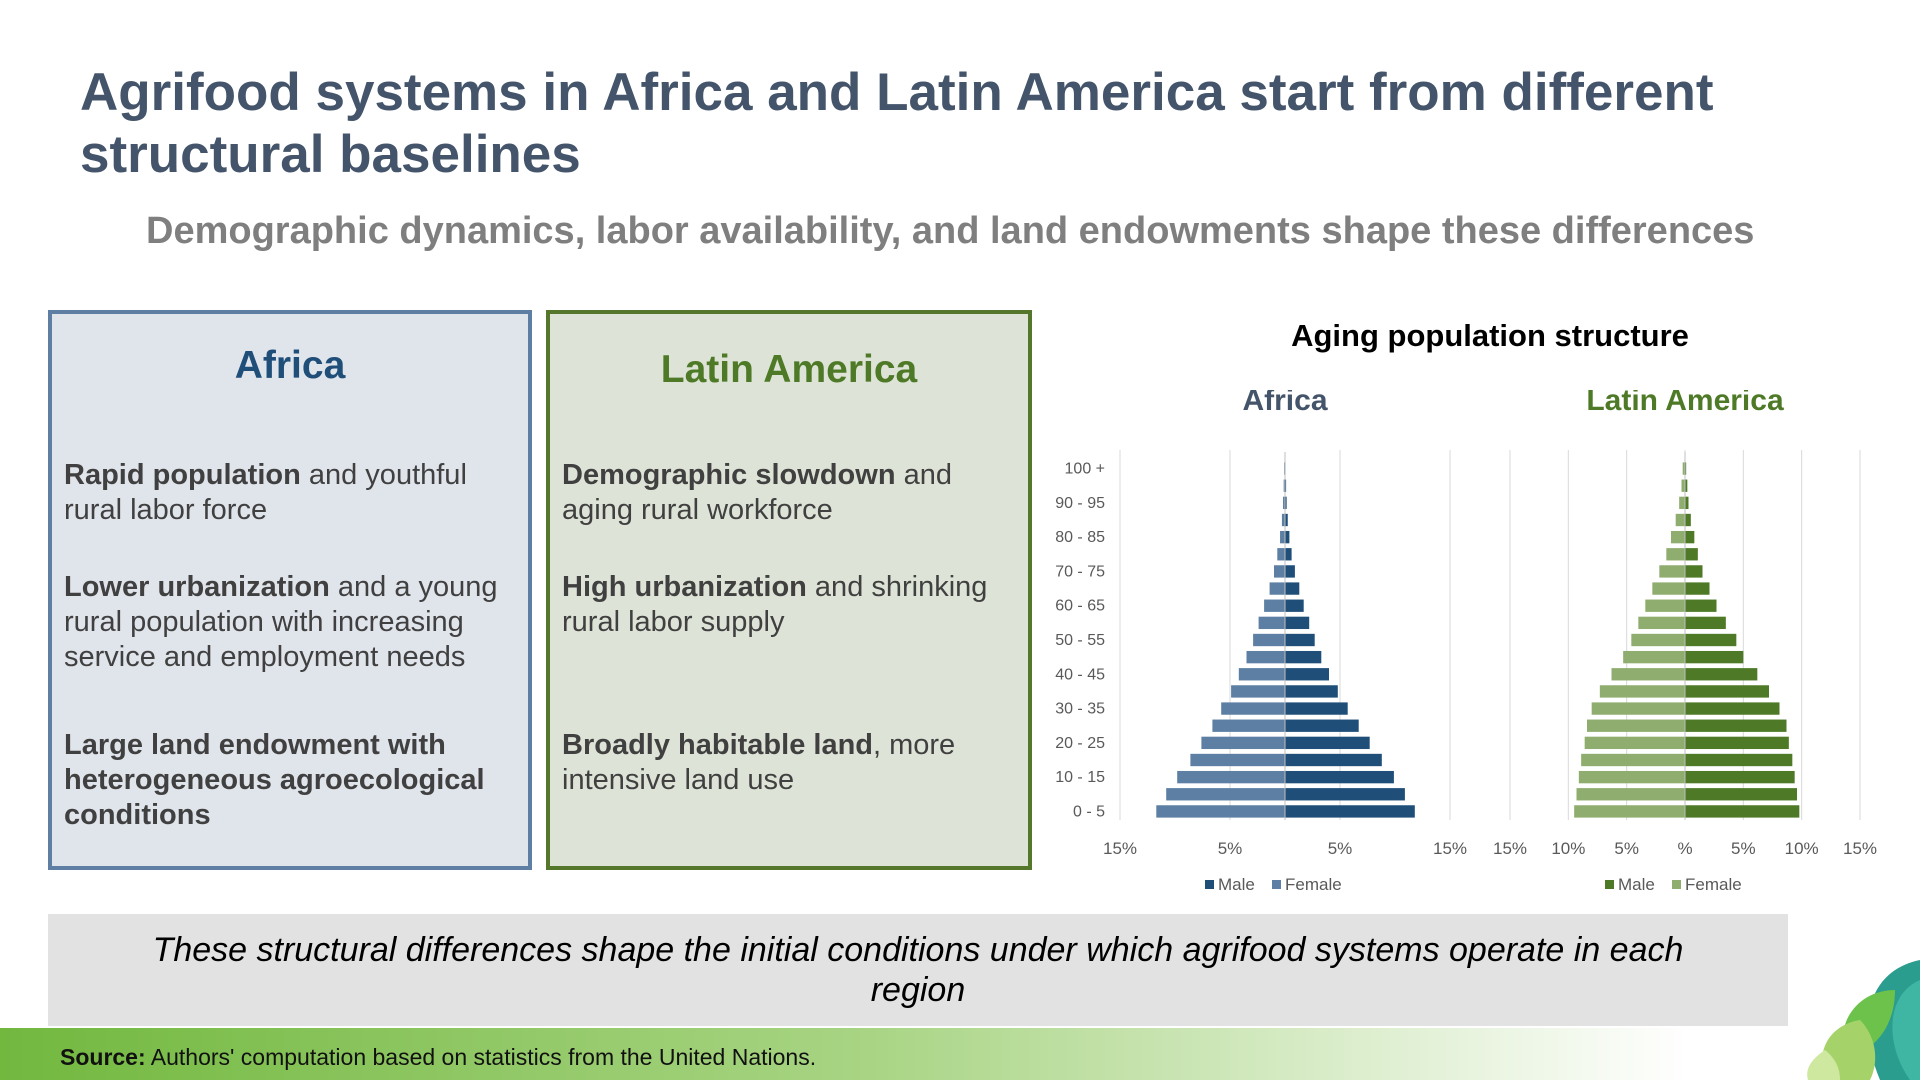  What do you see at coordinates (775, 604) in the screenshot?
I see `latam-point-2-text: and shrinking rural labor supply` at bounding box center [775, 604].